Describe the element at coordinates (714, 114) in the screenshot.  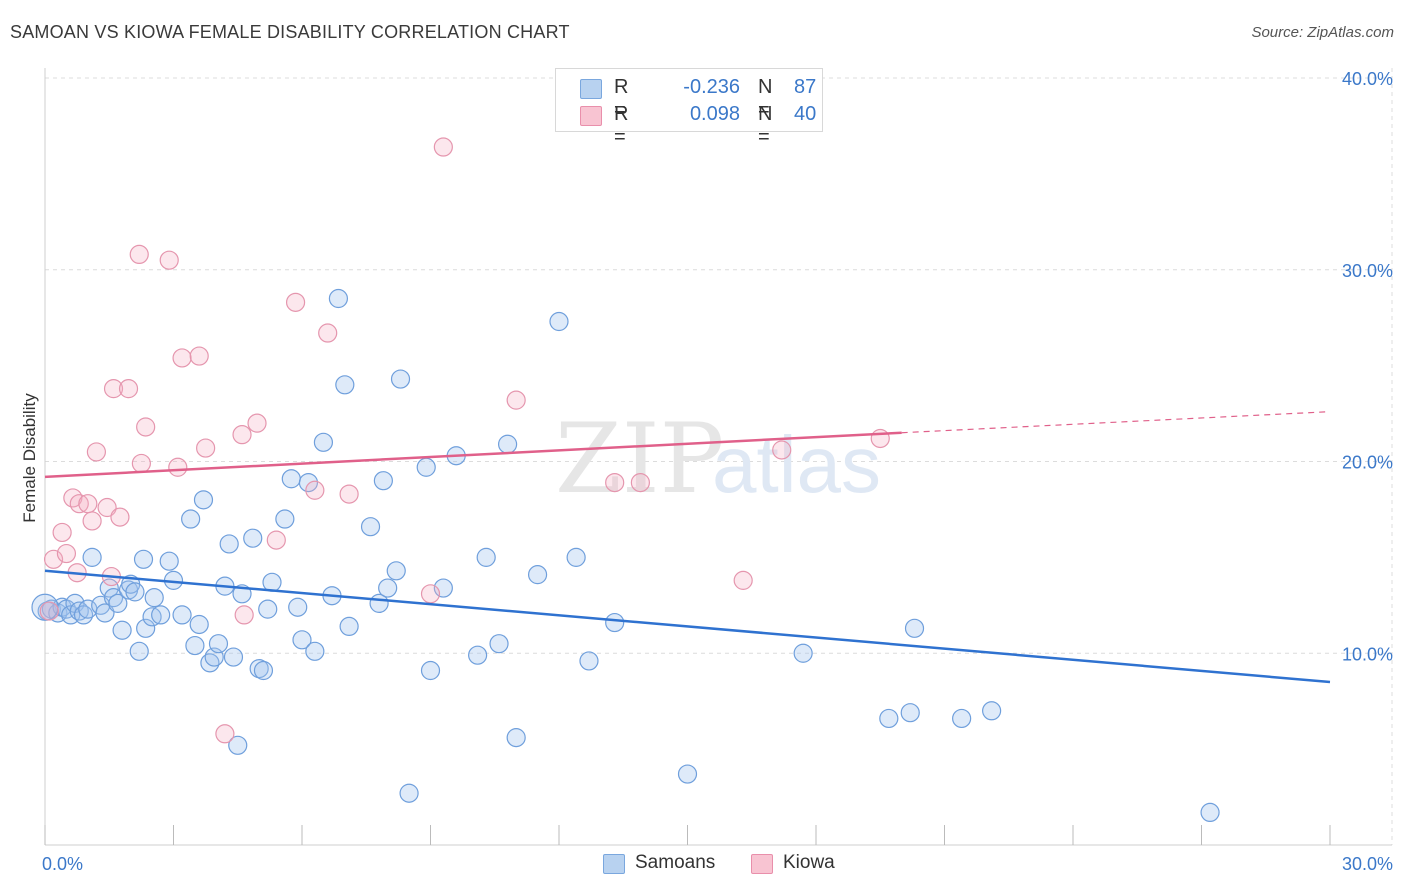
I see `legend-r-value: 0.098` at that location.